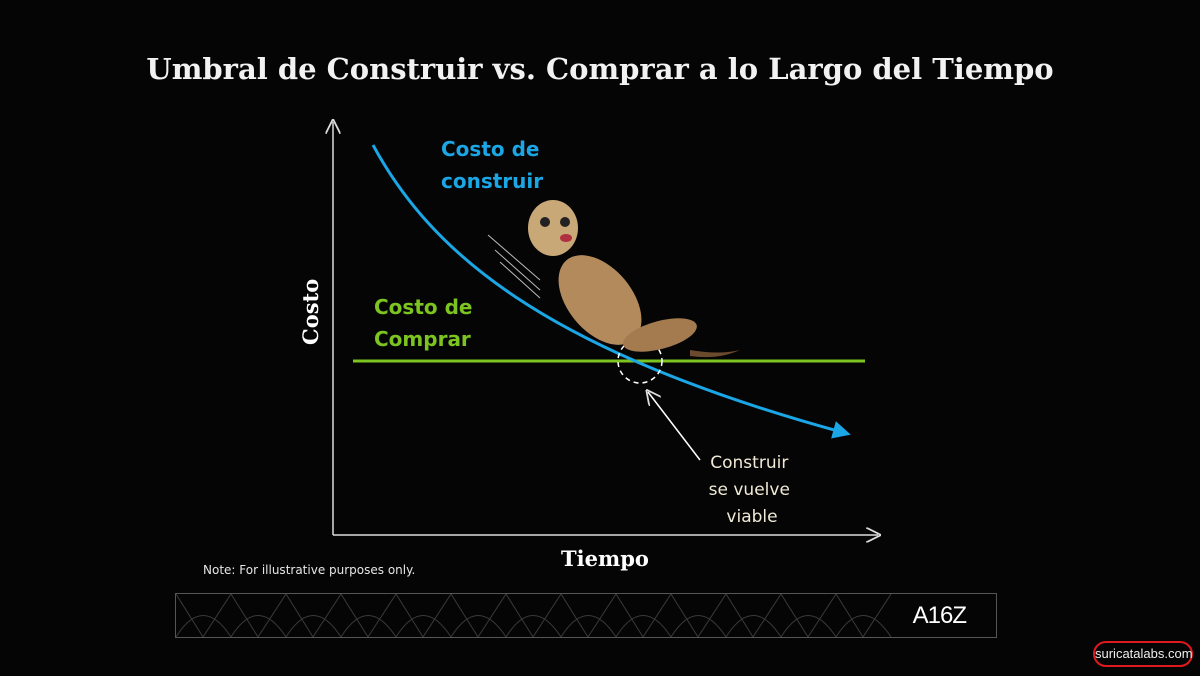  I want to click on meerkat-illustration, so click(613, 279).